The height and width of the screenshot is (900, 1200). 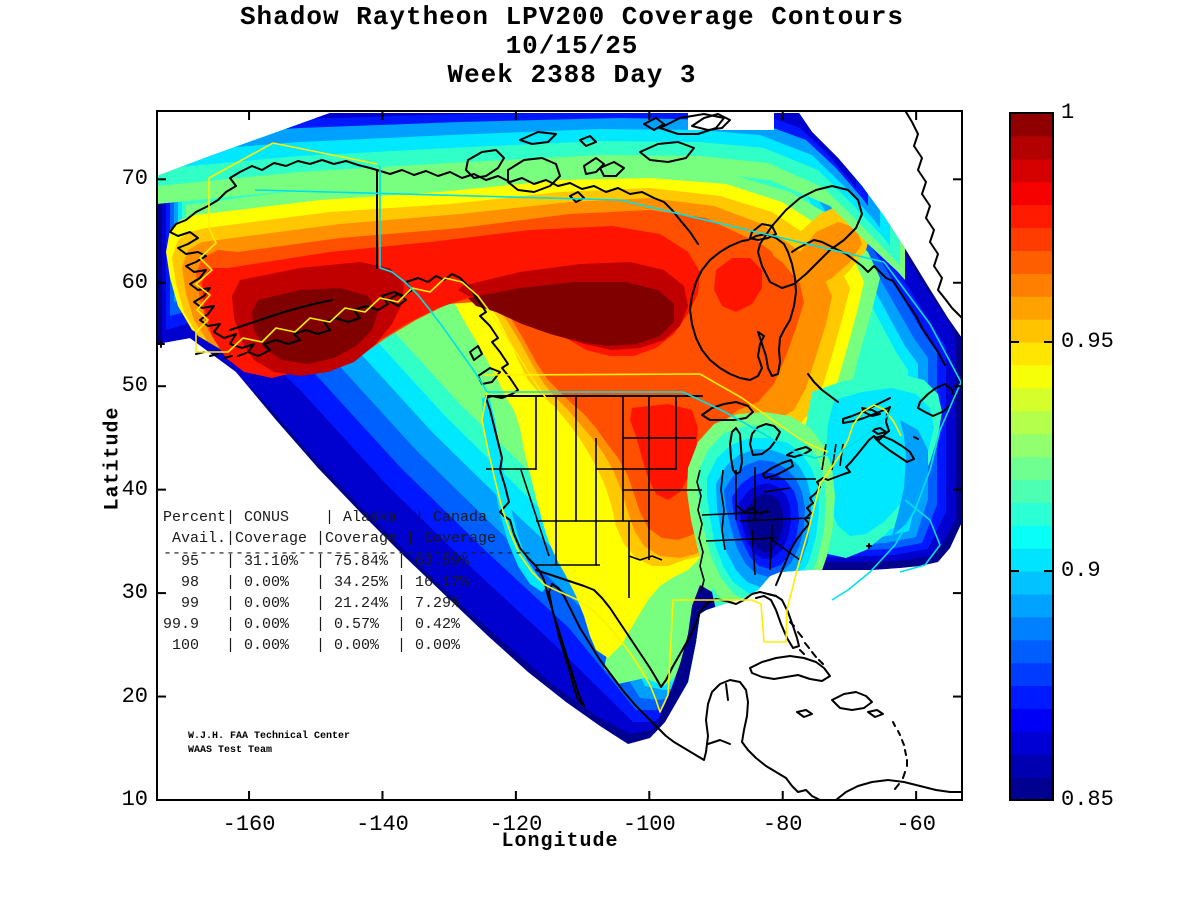 What do you see at coordinates (113, 458) in the screenshot?
I see `y-axis-label: Latitude` at bounding box center [113, 458].